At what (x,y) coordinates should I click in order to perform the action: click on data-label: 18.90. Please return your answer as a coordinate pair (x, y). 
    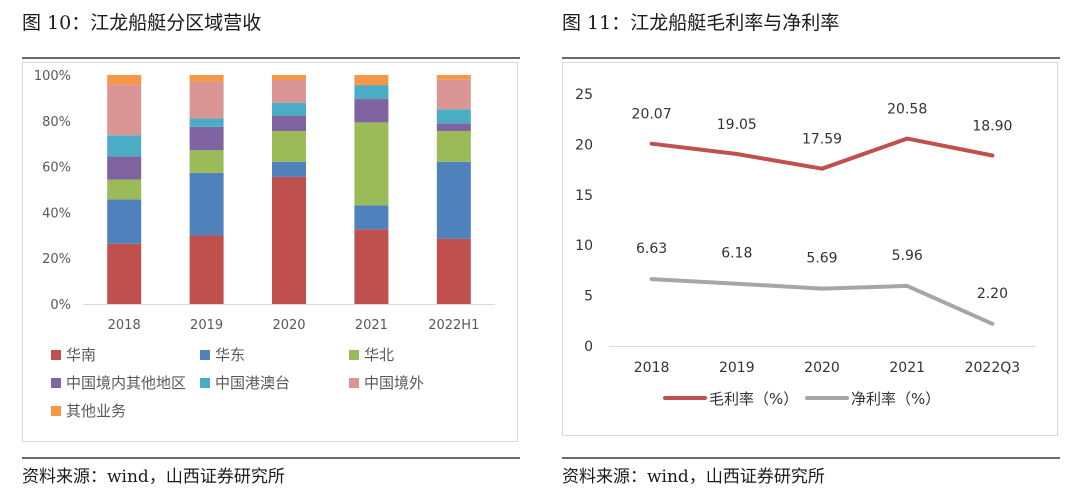
    Looking at the image, I should click on (992, 126).